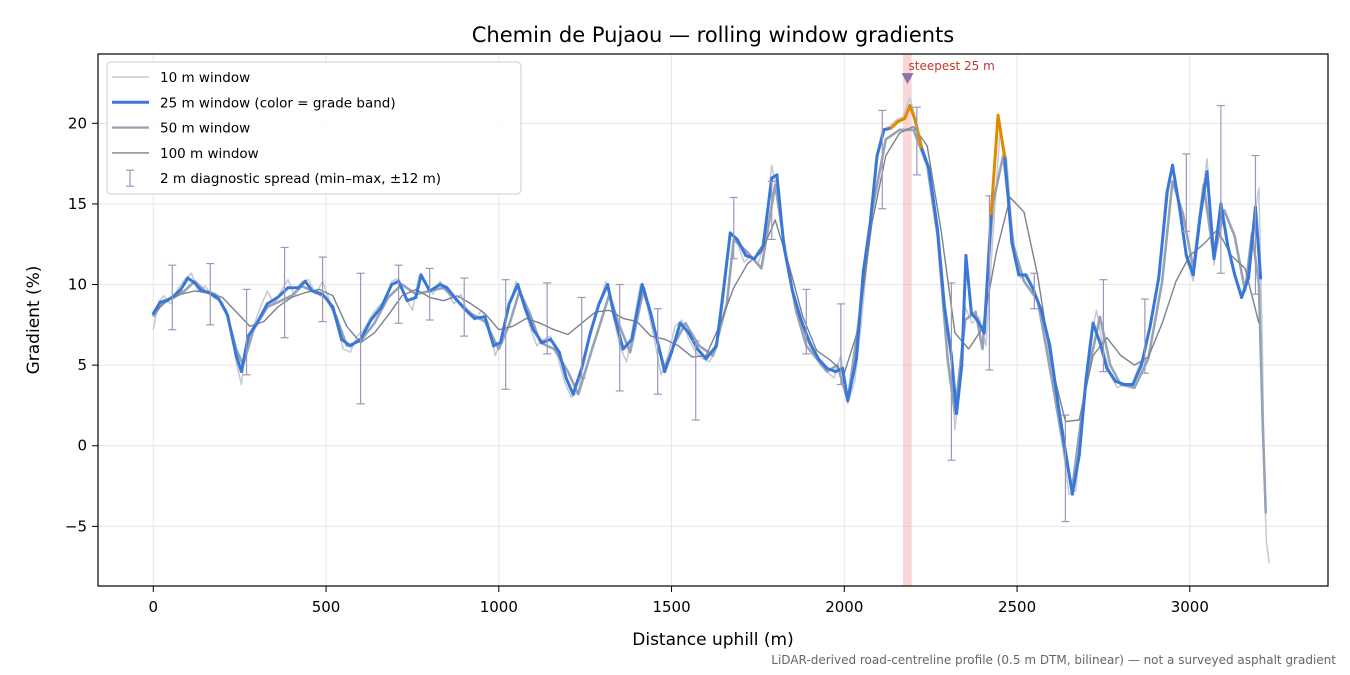 The height and width of the screenshot is (675, 1350). Describe the element at coordinates (77, 285) in the screenshot. I see `y-tick-label: 10` at that location.